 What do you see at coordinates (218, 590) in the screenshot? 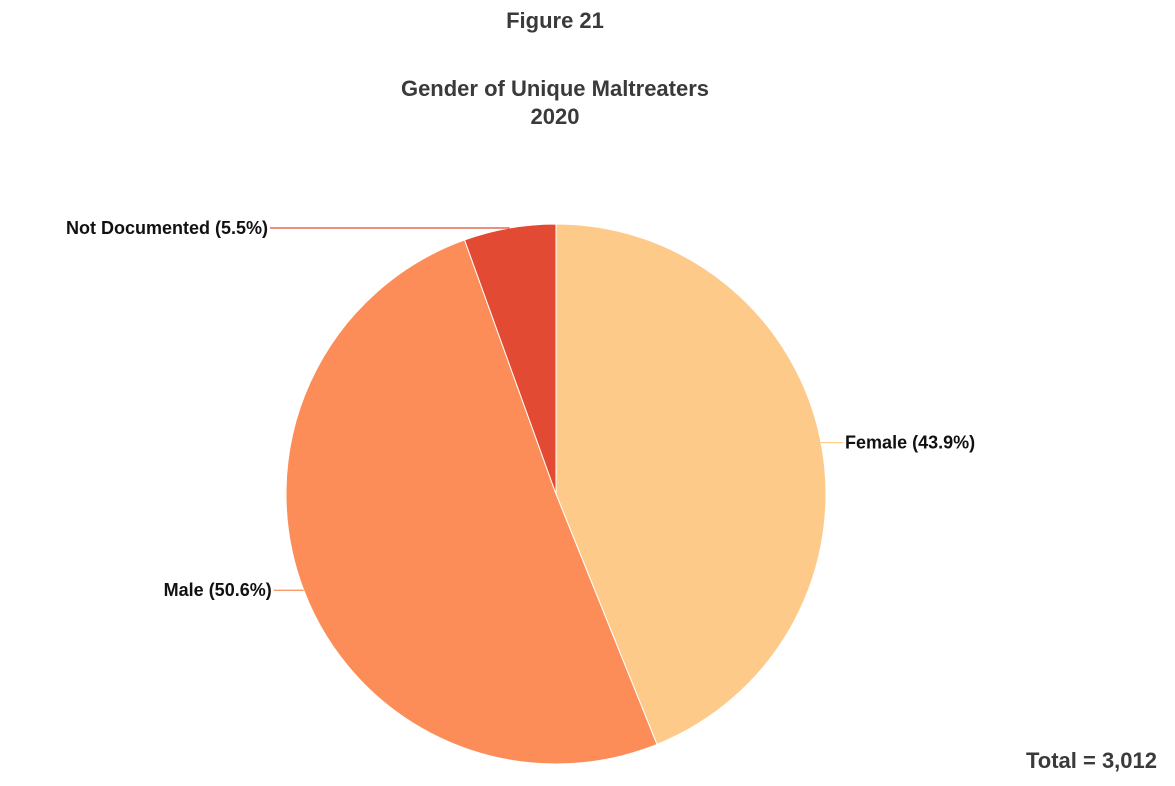
I see `slice-label-male: Male (50.6%)` at bounding box center [218, 590].